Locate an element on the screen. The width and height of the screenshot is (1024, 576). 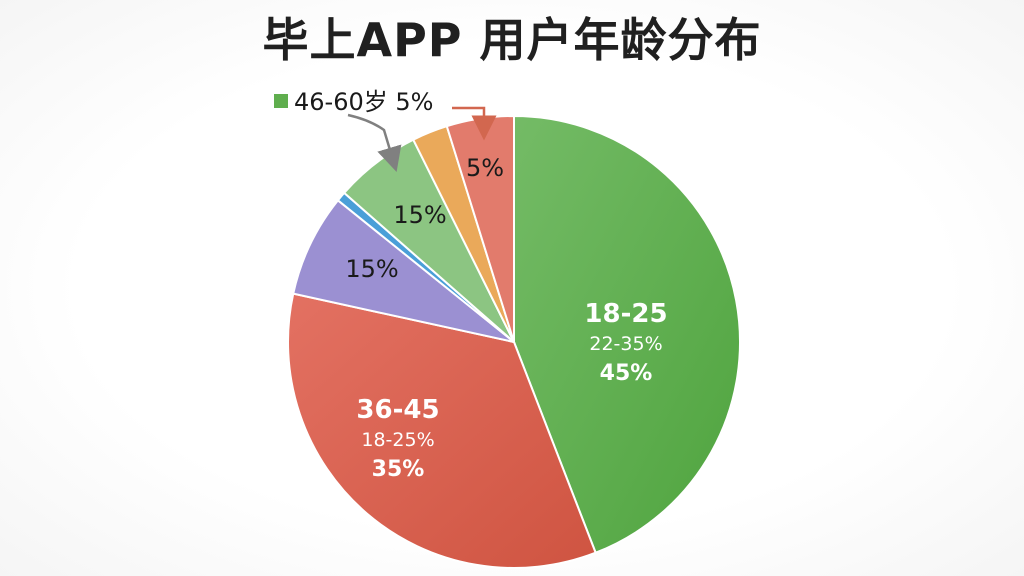
callout-arrow-gray is located at coordinates (374, 142).